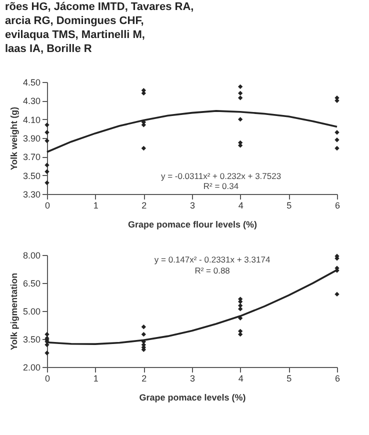 The width and height of the screenshot is (369, 435). I want to click on y-tick-label: 2.00, so click(31, 367).